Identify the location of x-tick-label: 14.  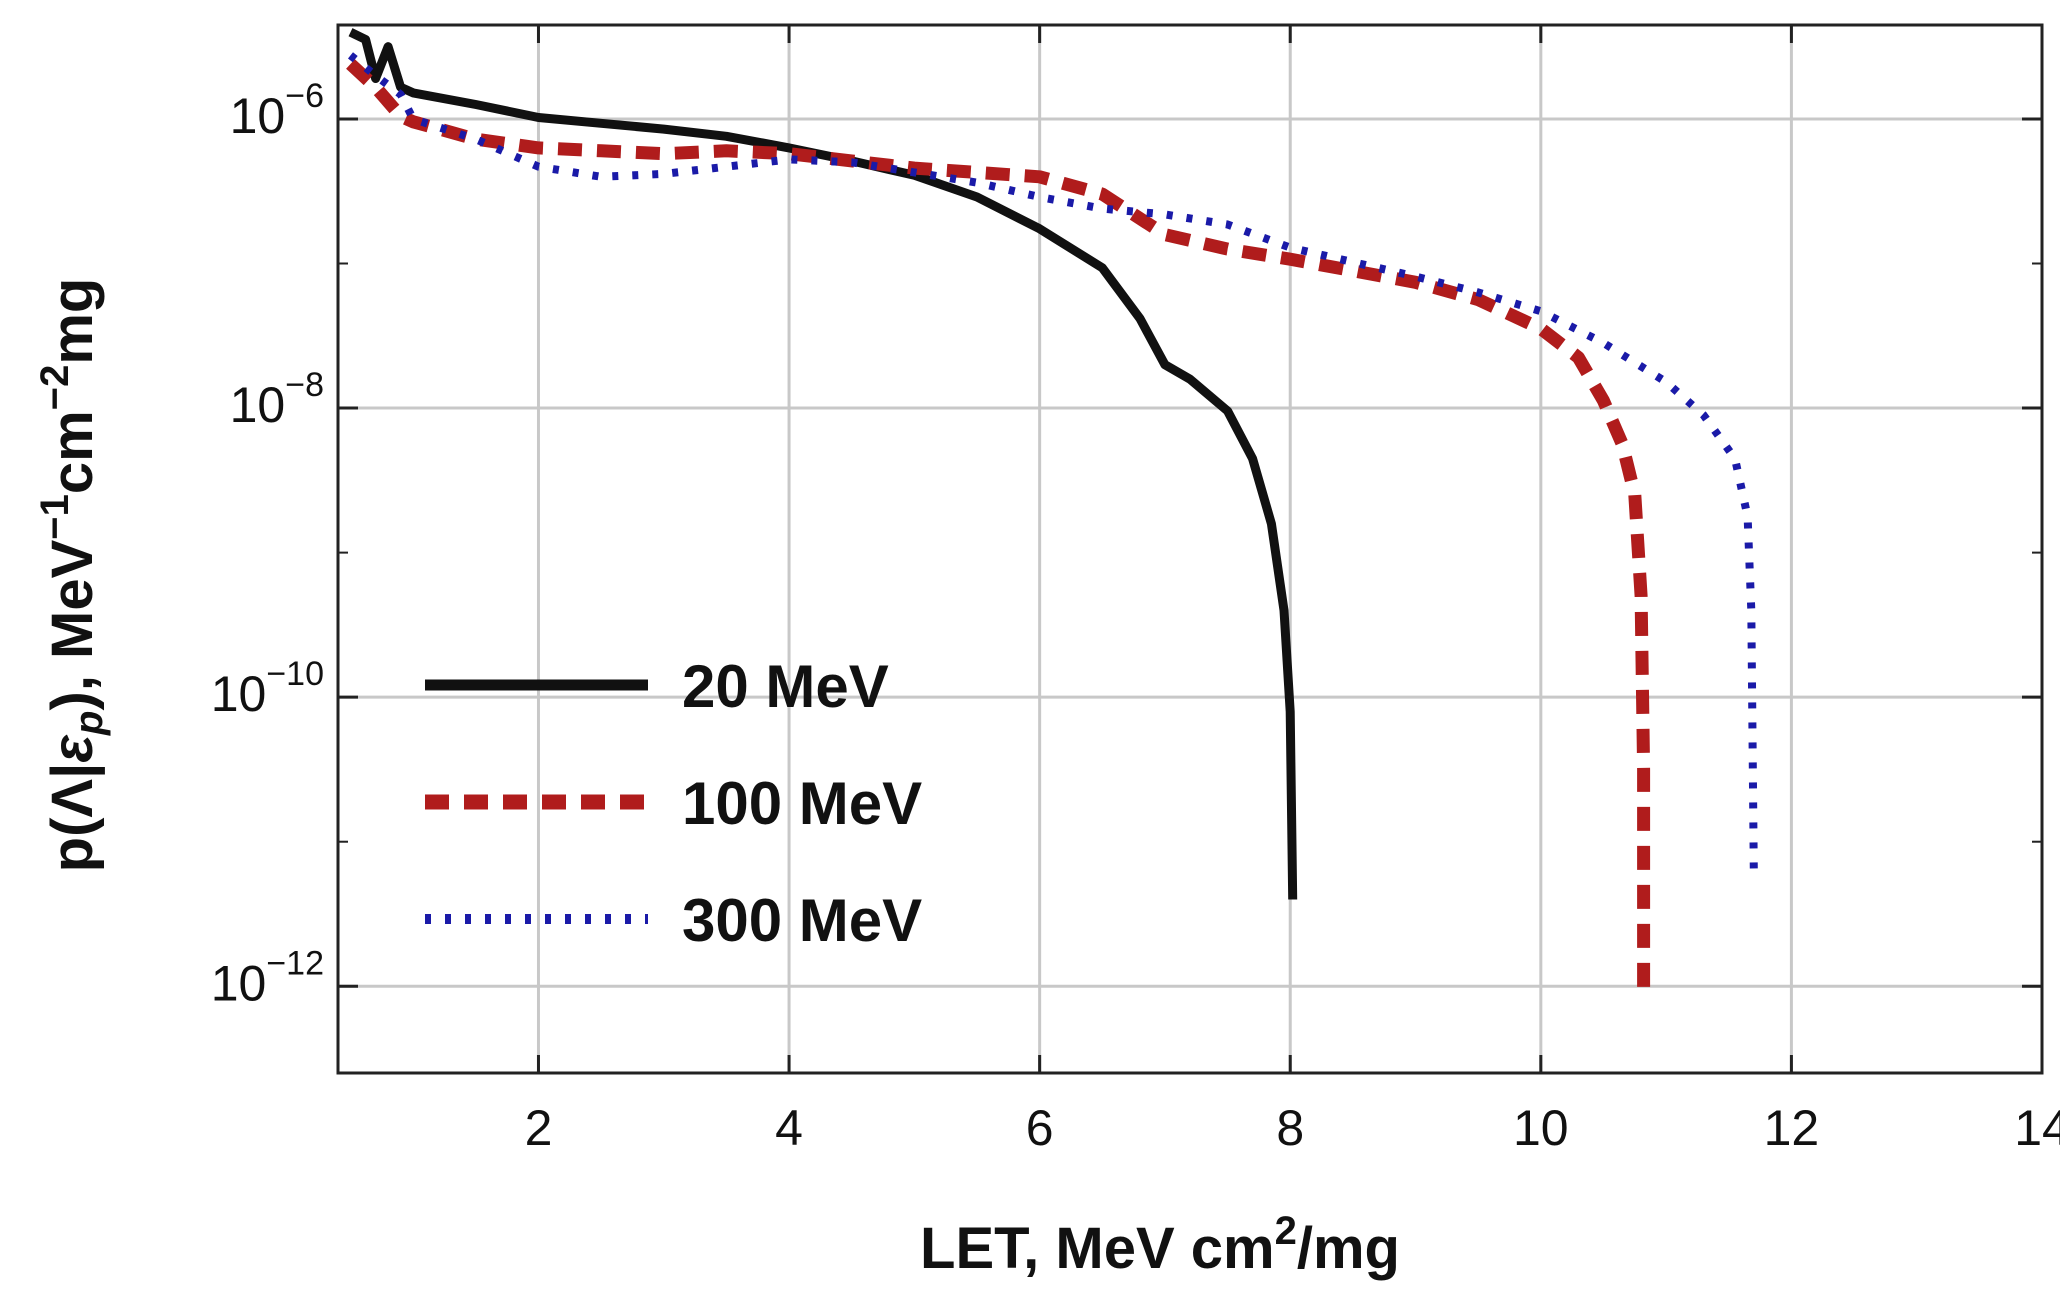
(2037, 1128).